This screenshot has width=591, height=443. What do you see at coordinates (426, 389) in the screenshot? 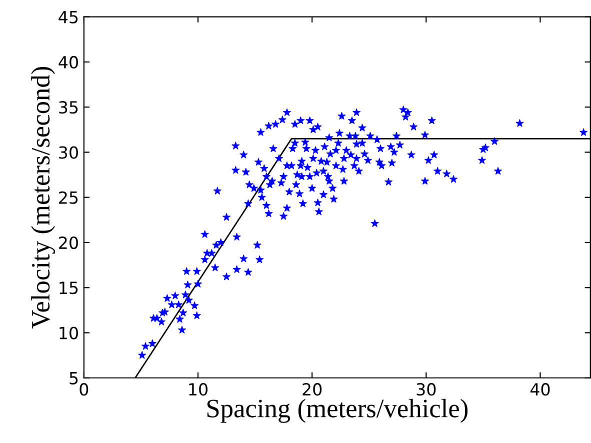
I see `x-tick-label: 30` at bounding box center [426, 389].